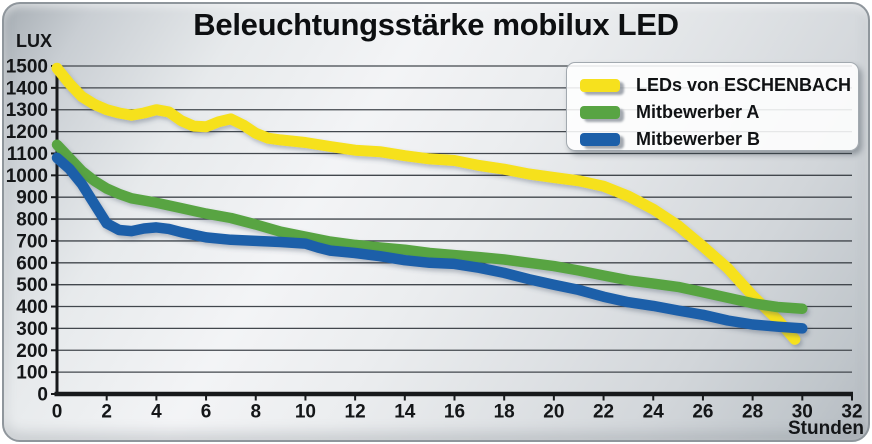  What do you see at coordinates (654, 412) in the screenshot?
I see `x-tick-label: 24` at bounding box center [654, 412].